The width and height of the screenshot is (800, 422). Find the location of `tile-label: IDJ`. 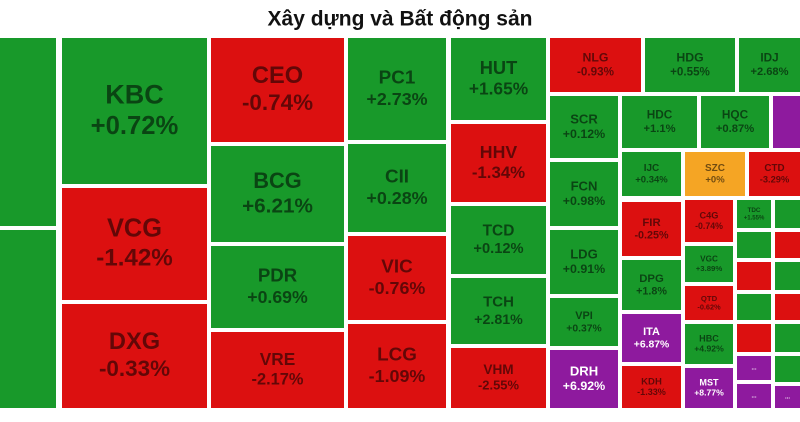

tile-label: IDJ is located at coordinates (769, 58).